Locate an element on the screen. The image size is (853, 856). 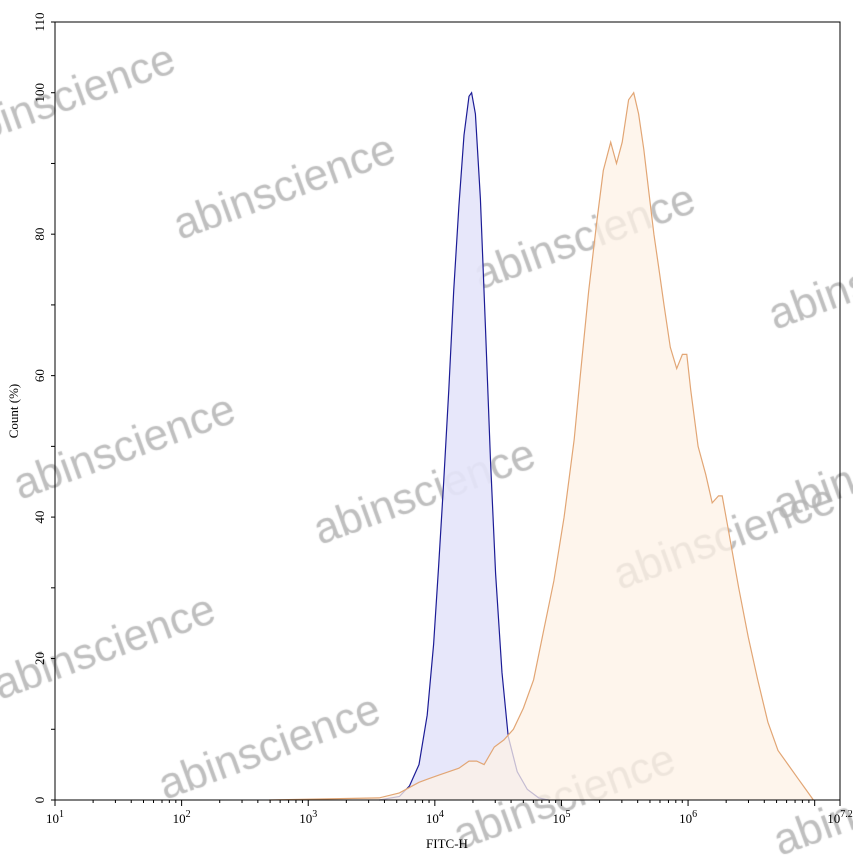
y-tick-label: 80 is located at coordinates (39, 234).